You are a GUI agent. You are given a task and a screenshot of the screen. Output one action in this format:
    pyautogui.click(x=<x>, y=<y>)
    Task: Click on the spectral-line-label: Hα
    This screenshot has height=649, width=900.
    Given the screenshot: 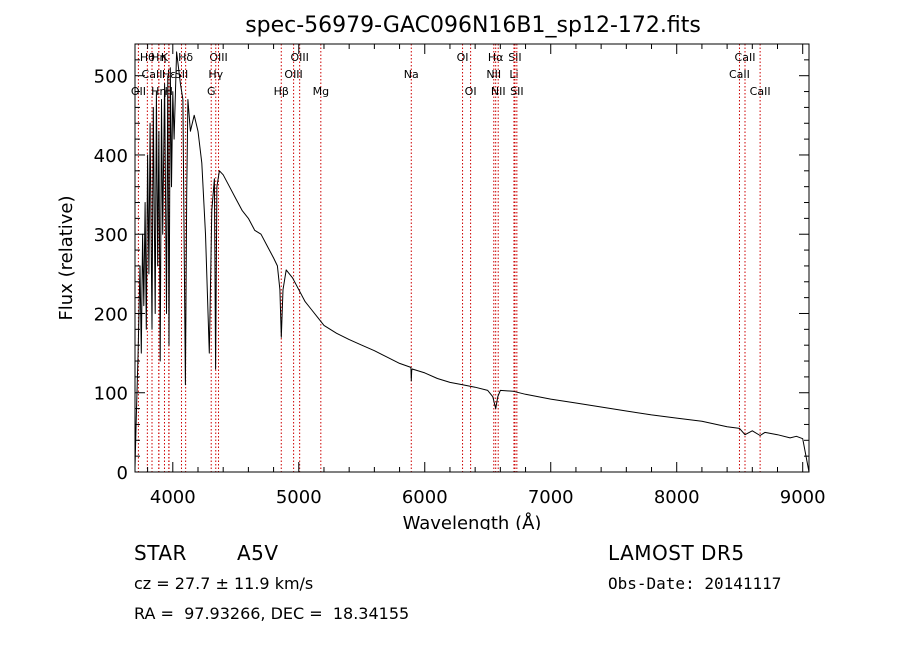 What is the action you would take?
    pyautogui.click(x=496, y=57)
    